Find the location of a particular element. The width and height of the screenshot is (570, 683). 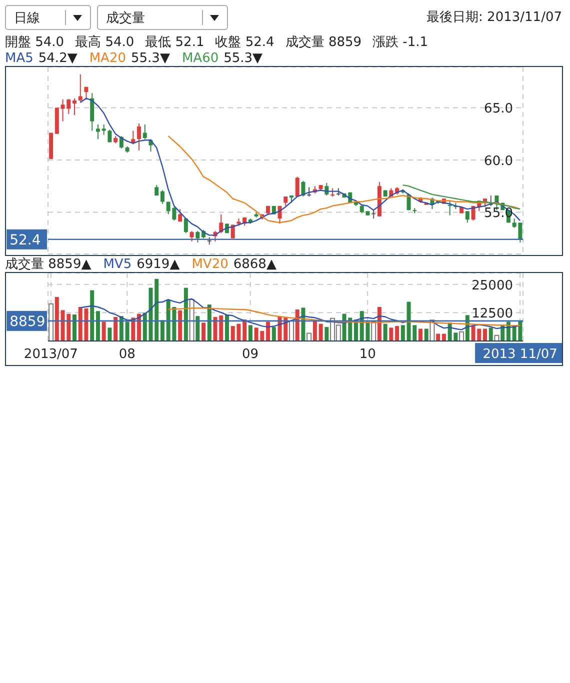

text: 6919▲ is located at coordinates (158, 264).